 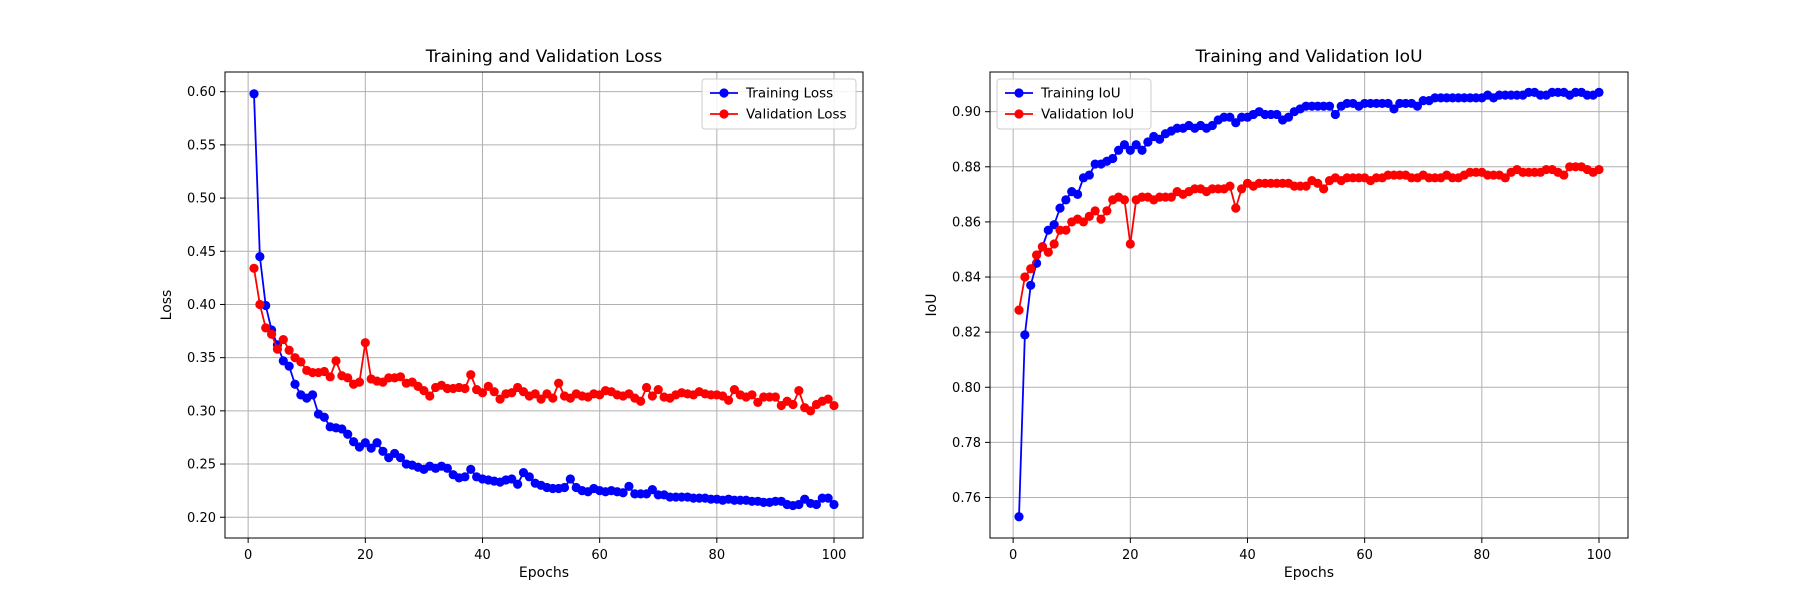 I want to click on series-line, so click(x=544, y=340).